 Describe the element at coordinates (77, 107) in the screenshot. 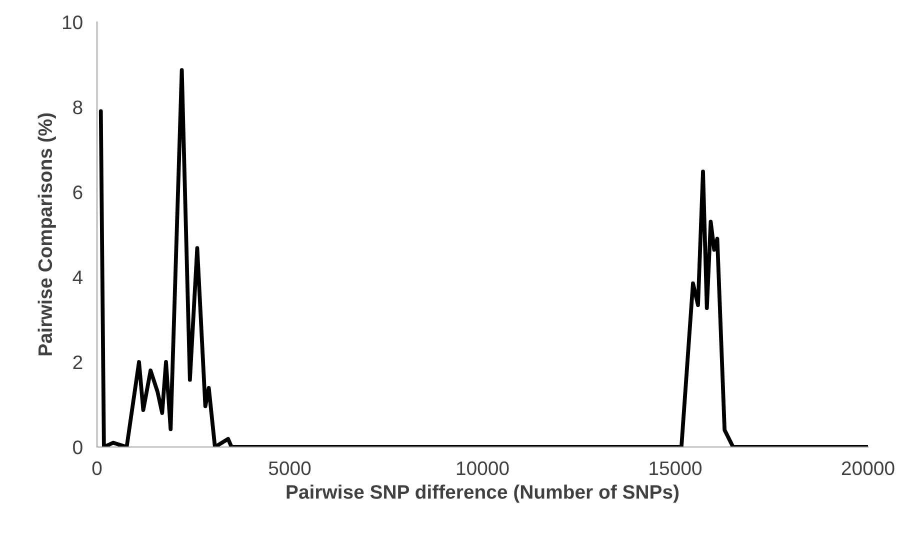

I see `y-tick-label: 8` at that location.